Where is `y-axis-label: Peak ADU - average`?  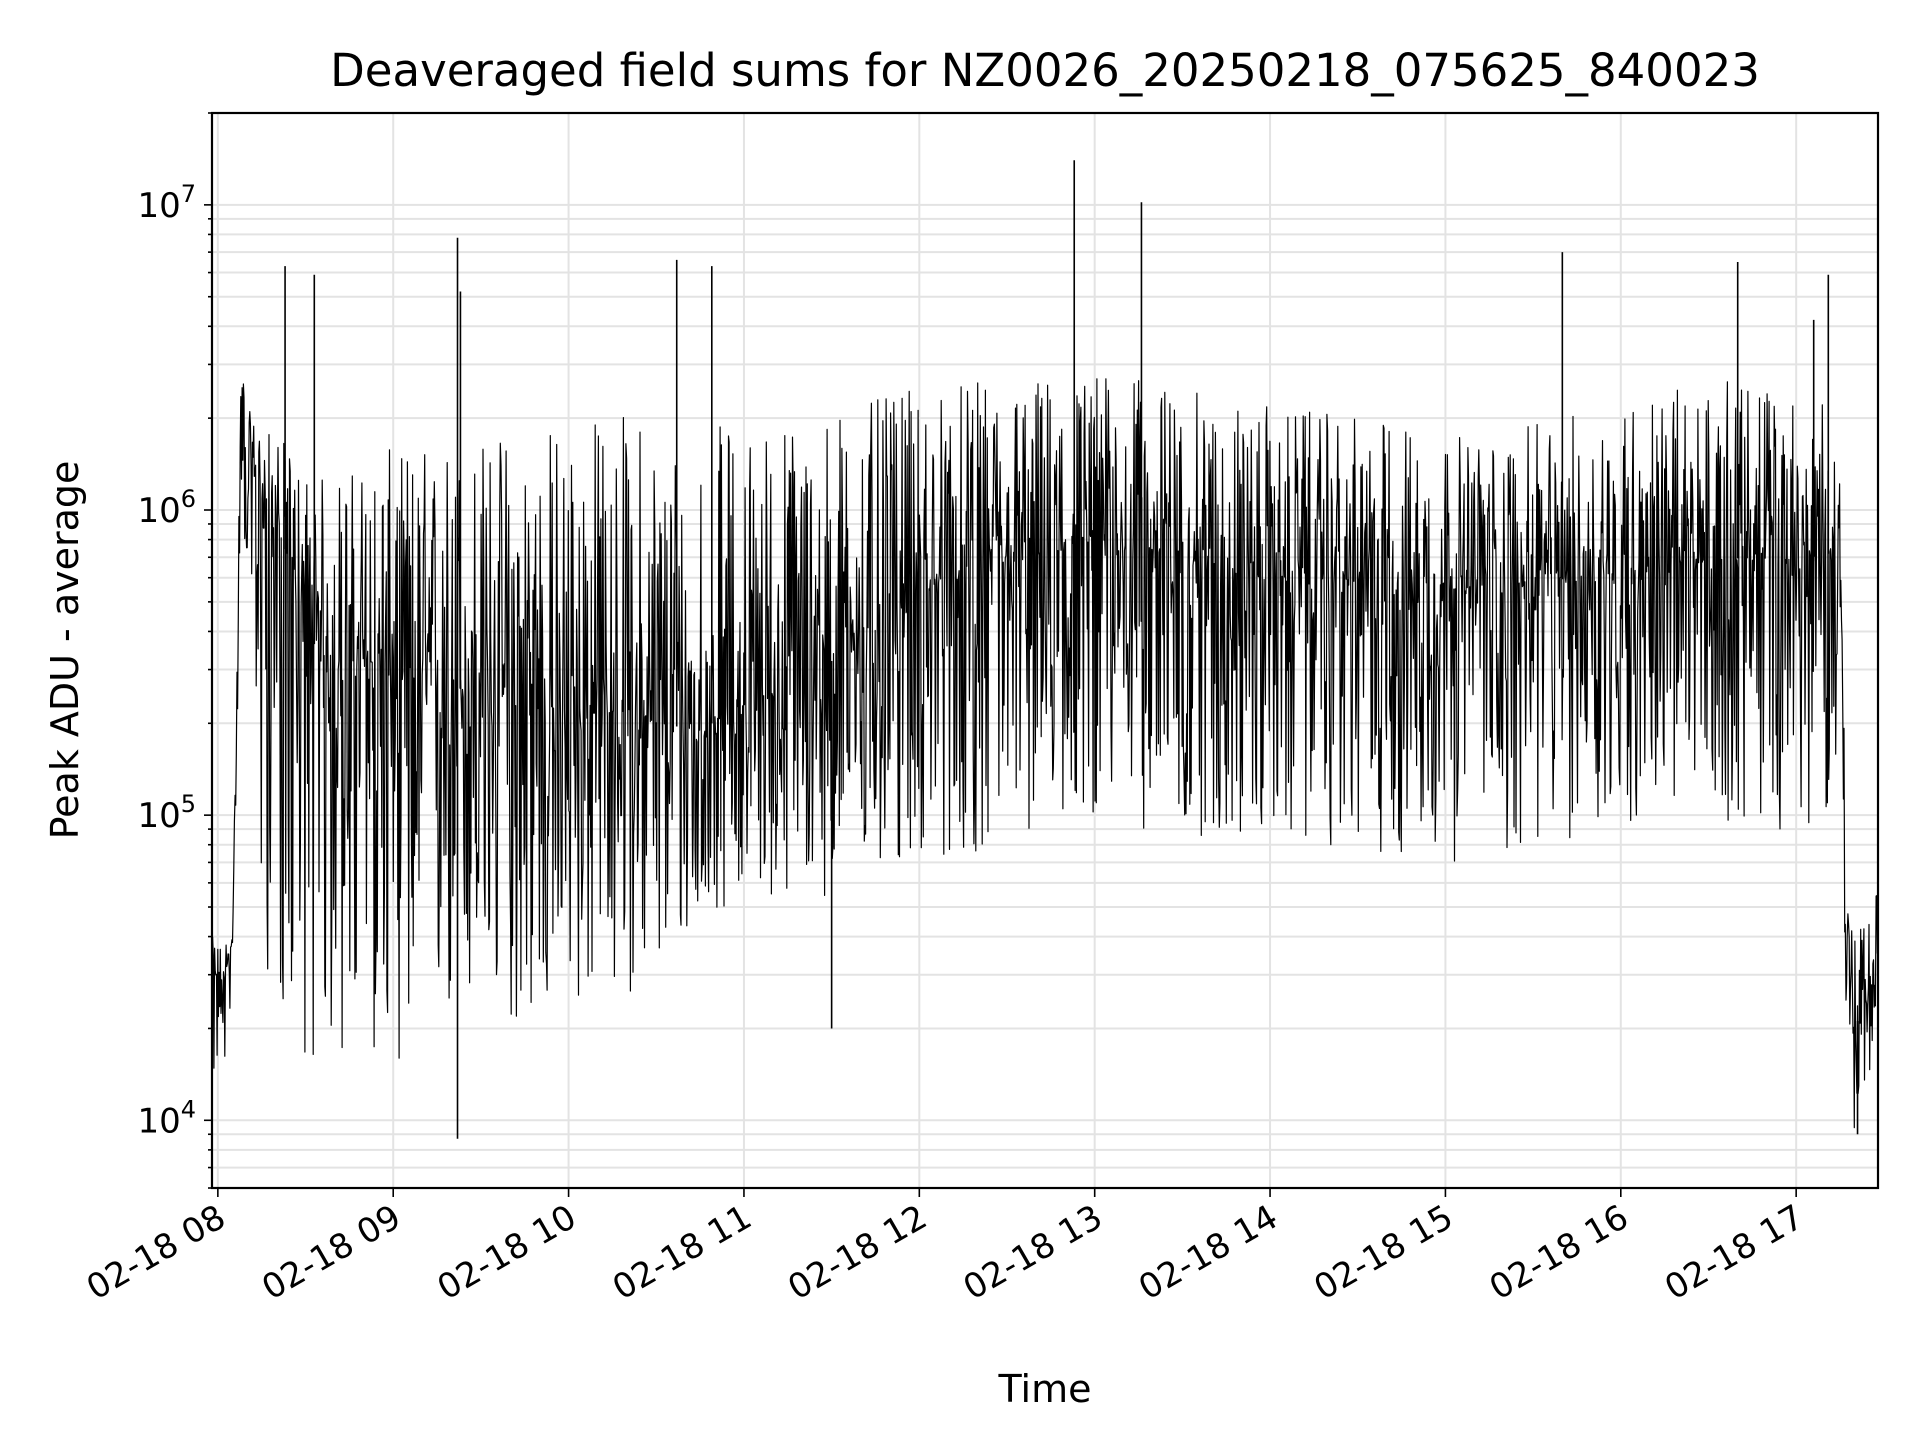
y-axis-label: Peak ADU - average is located at coordinates (65, 650).